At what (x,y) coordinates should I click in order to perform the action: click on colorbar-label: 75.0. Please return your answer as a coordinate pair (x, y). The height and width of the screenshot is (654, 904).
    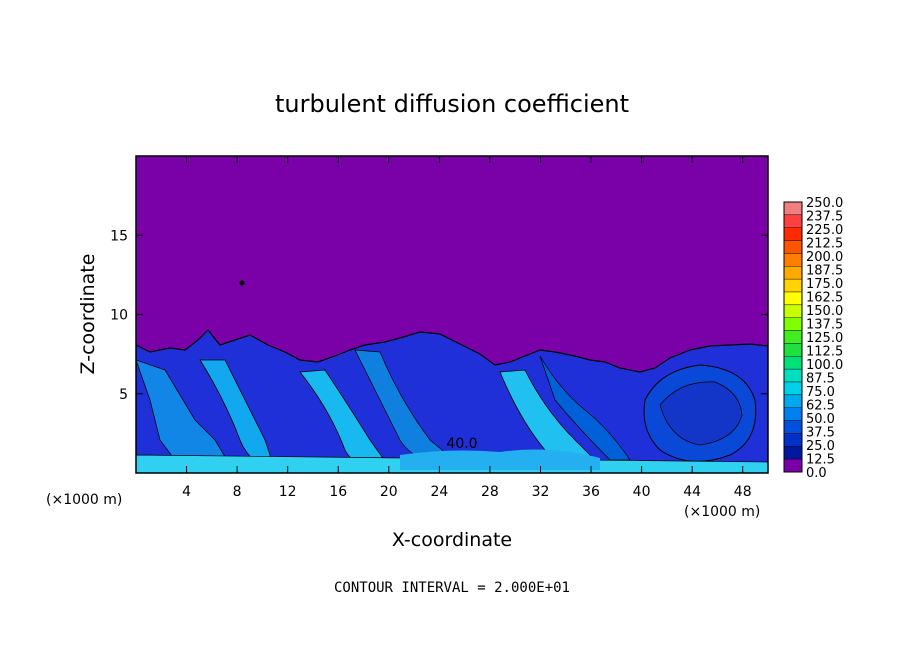
    Looking at the image, I should click on (820, 392).